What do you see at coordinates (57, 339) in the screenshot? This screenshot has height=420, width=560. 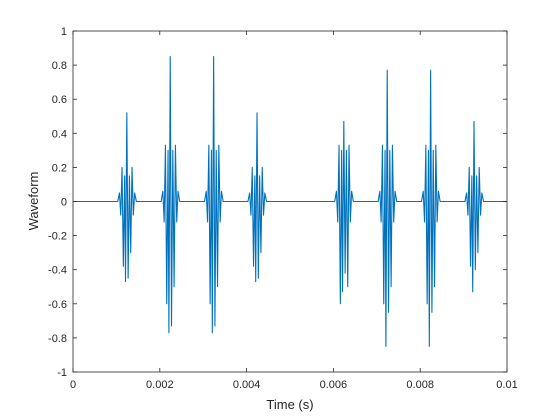 I see `y-tick-label: -0.8` at bounding box center [57, 339].